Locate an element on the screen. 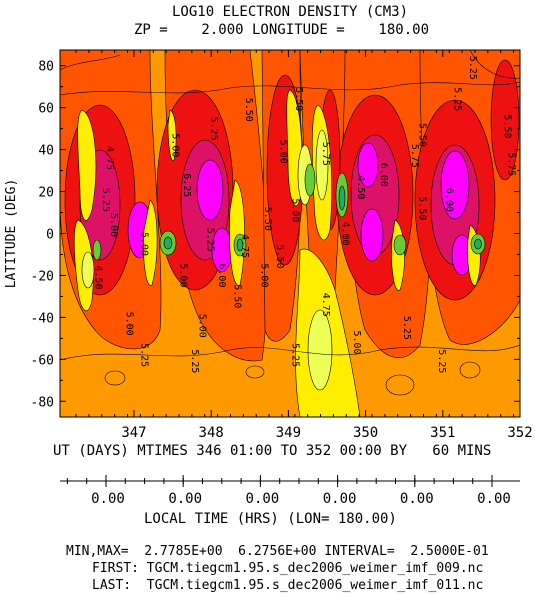  x-tick-label: 351 is located at coordinates (442, 433).